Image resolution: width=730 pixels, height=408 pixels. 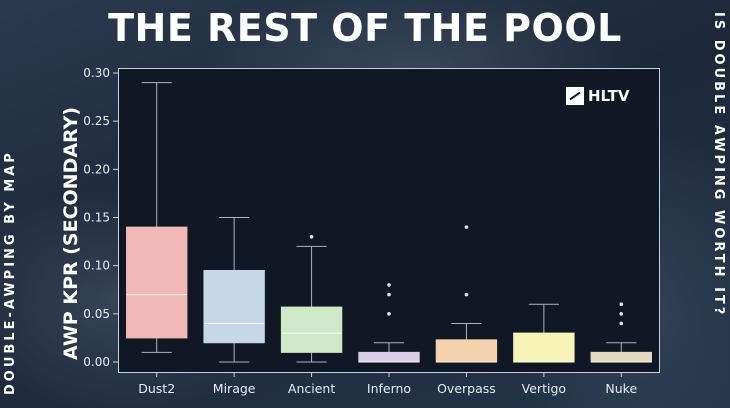 I want to click on y-tick-label: 0.30, so click(x=96, y=73).